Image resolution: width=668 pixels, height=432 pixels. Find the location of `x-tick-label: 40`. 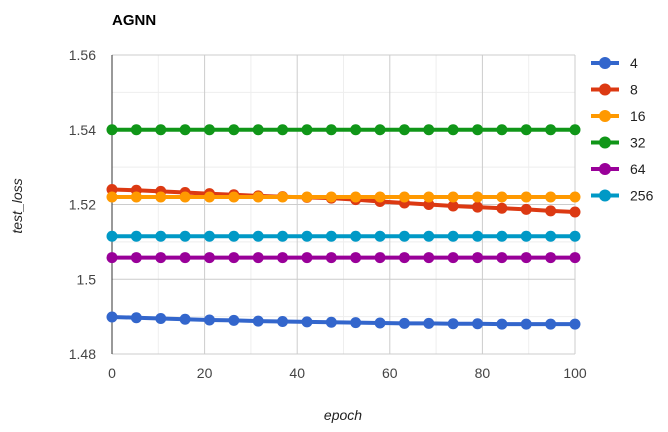

x-tick-label: 40 is located at coordinates (297, 373).